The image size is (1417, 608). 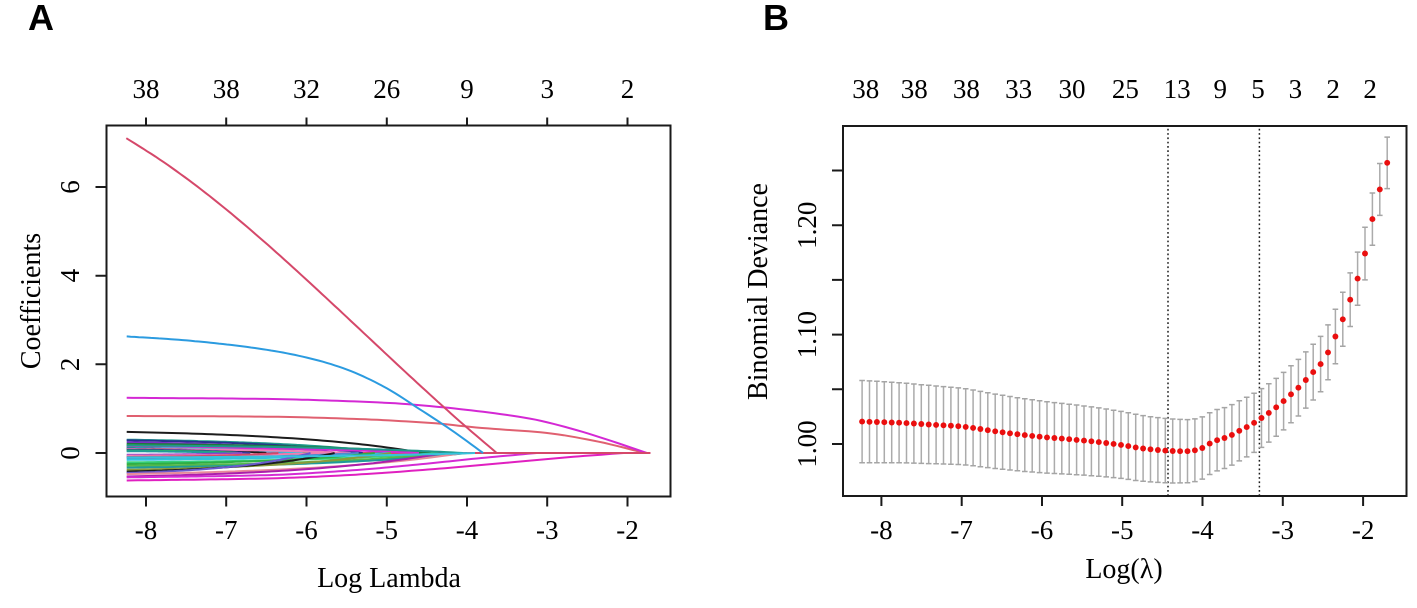 What do you see at coordinates (386, 89) in the screenshot?
I see `svg-text: 26` at bounding box center [386, 89].